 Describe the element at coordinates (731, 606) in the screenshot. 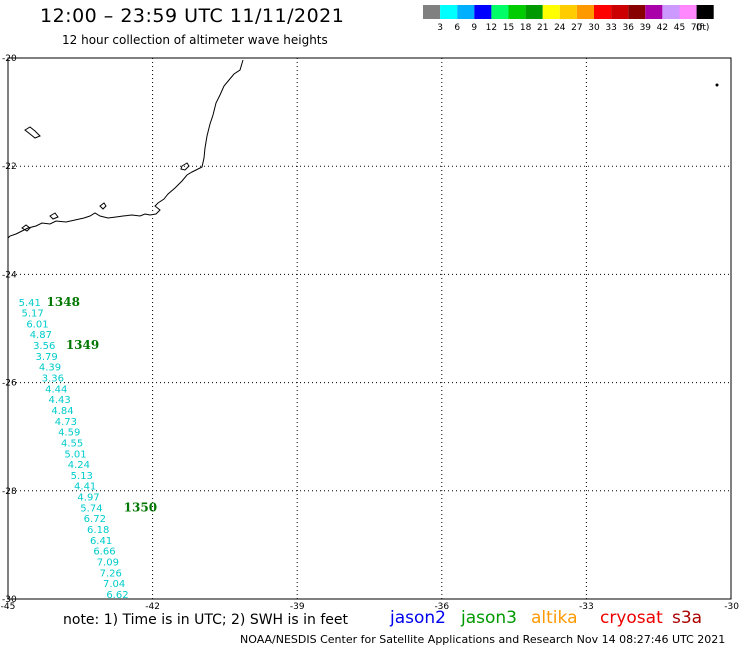

I see `longitude-label: -30` at that location.